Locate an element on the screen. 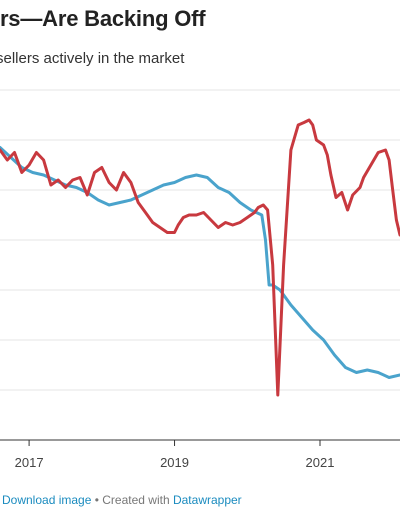 Image resolution: width=400 pixels, height=516 pixels. x-tick-label: 2017 is located at coordinates (29, 462).